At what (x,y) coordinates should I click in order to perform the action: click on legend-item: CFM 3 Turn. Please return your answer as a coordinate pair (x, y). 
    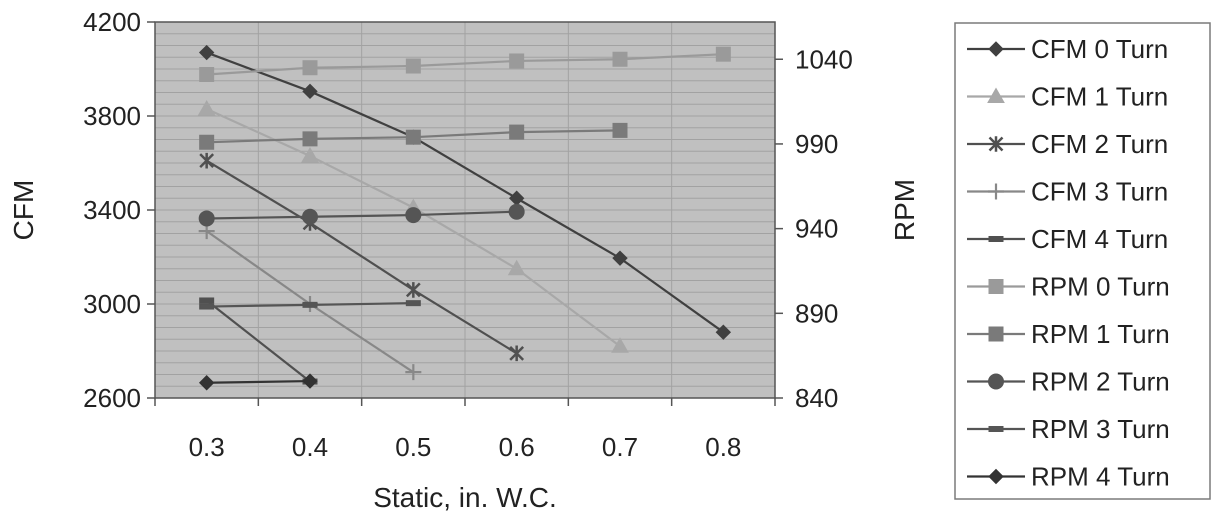
    Looking at the image, I should click on (1067, 192).